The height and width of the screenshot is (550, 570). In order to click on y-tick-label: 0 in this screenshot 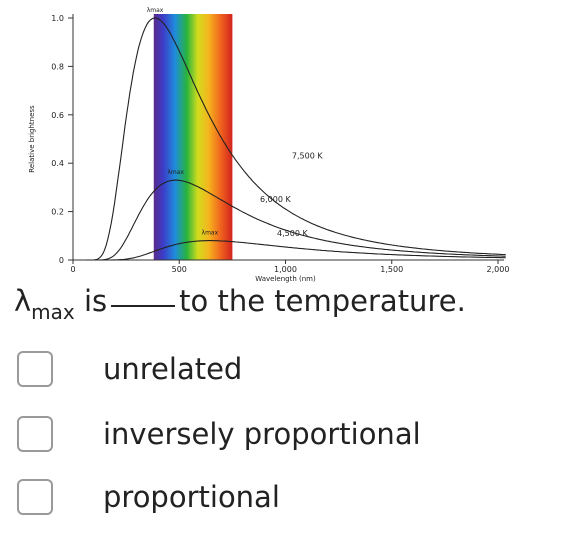, I will do `click(61, 260)`.